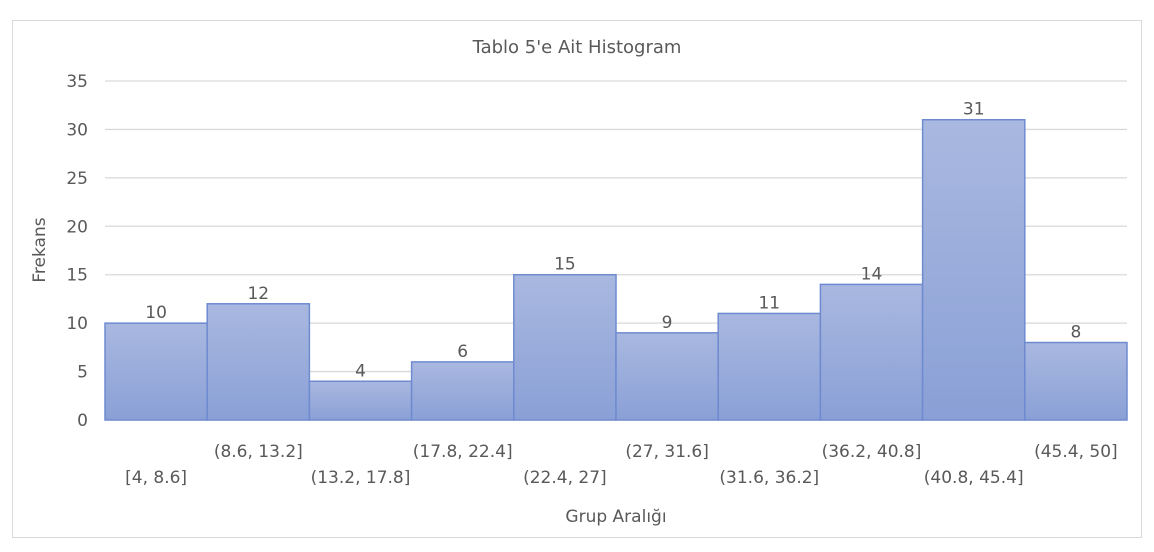 This screenshot has width=1154, height=552. What do you see at coordinates (872, 274) in the screenshot?
I see `data-label: 14` at bounding box center [872, 274].